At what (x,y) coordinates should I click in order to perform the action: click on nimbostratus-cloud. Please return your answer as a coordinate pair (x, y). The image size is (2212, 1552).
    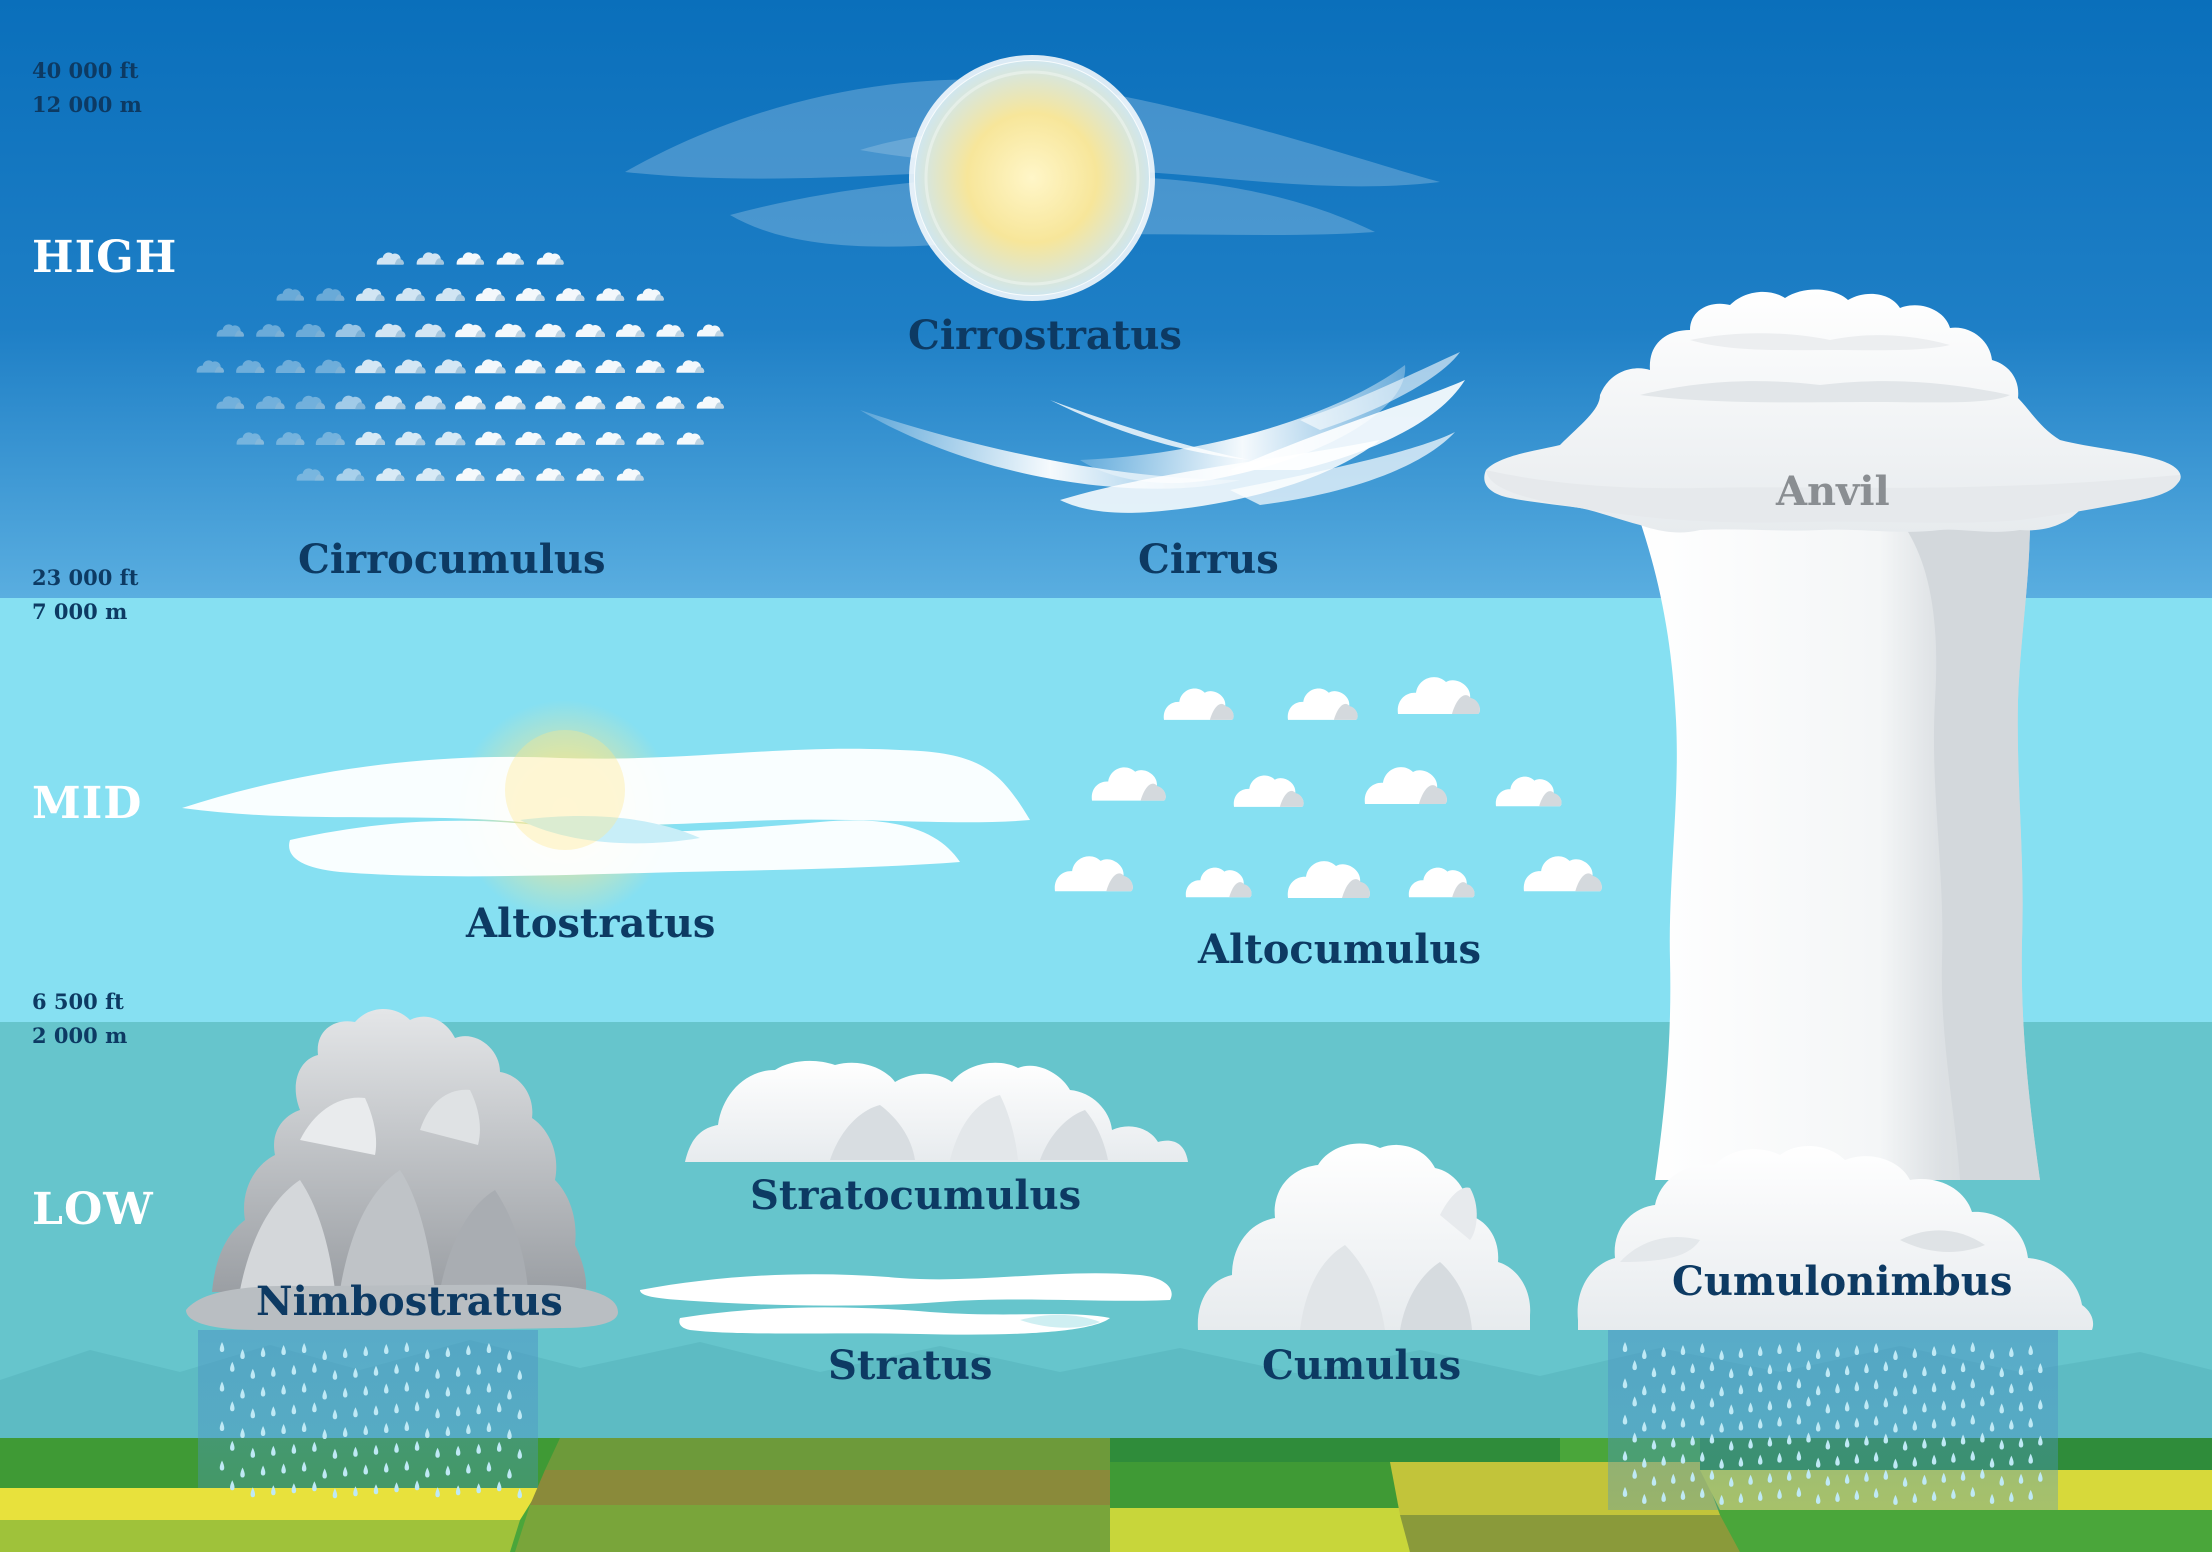
    Looking at the image, I should click on (402, 1253).